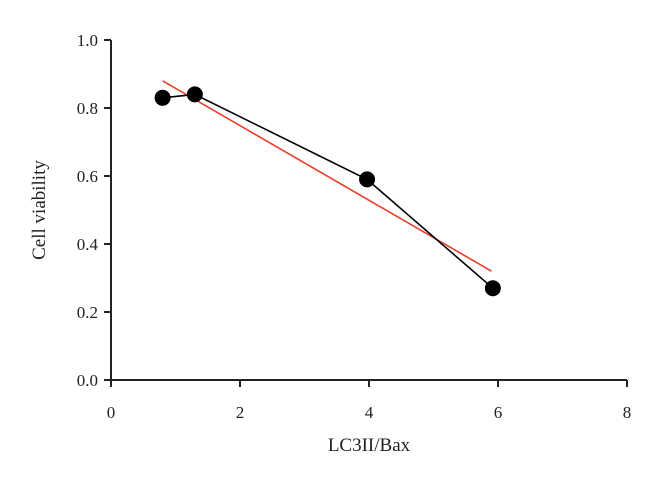 This screenshot has width=660, height=484. What do you see at coordinates (369, 445) in the screenshot?
I see `x-axis-title: LC3II/Bax` at bounding box center [369, 445].